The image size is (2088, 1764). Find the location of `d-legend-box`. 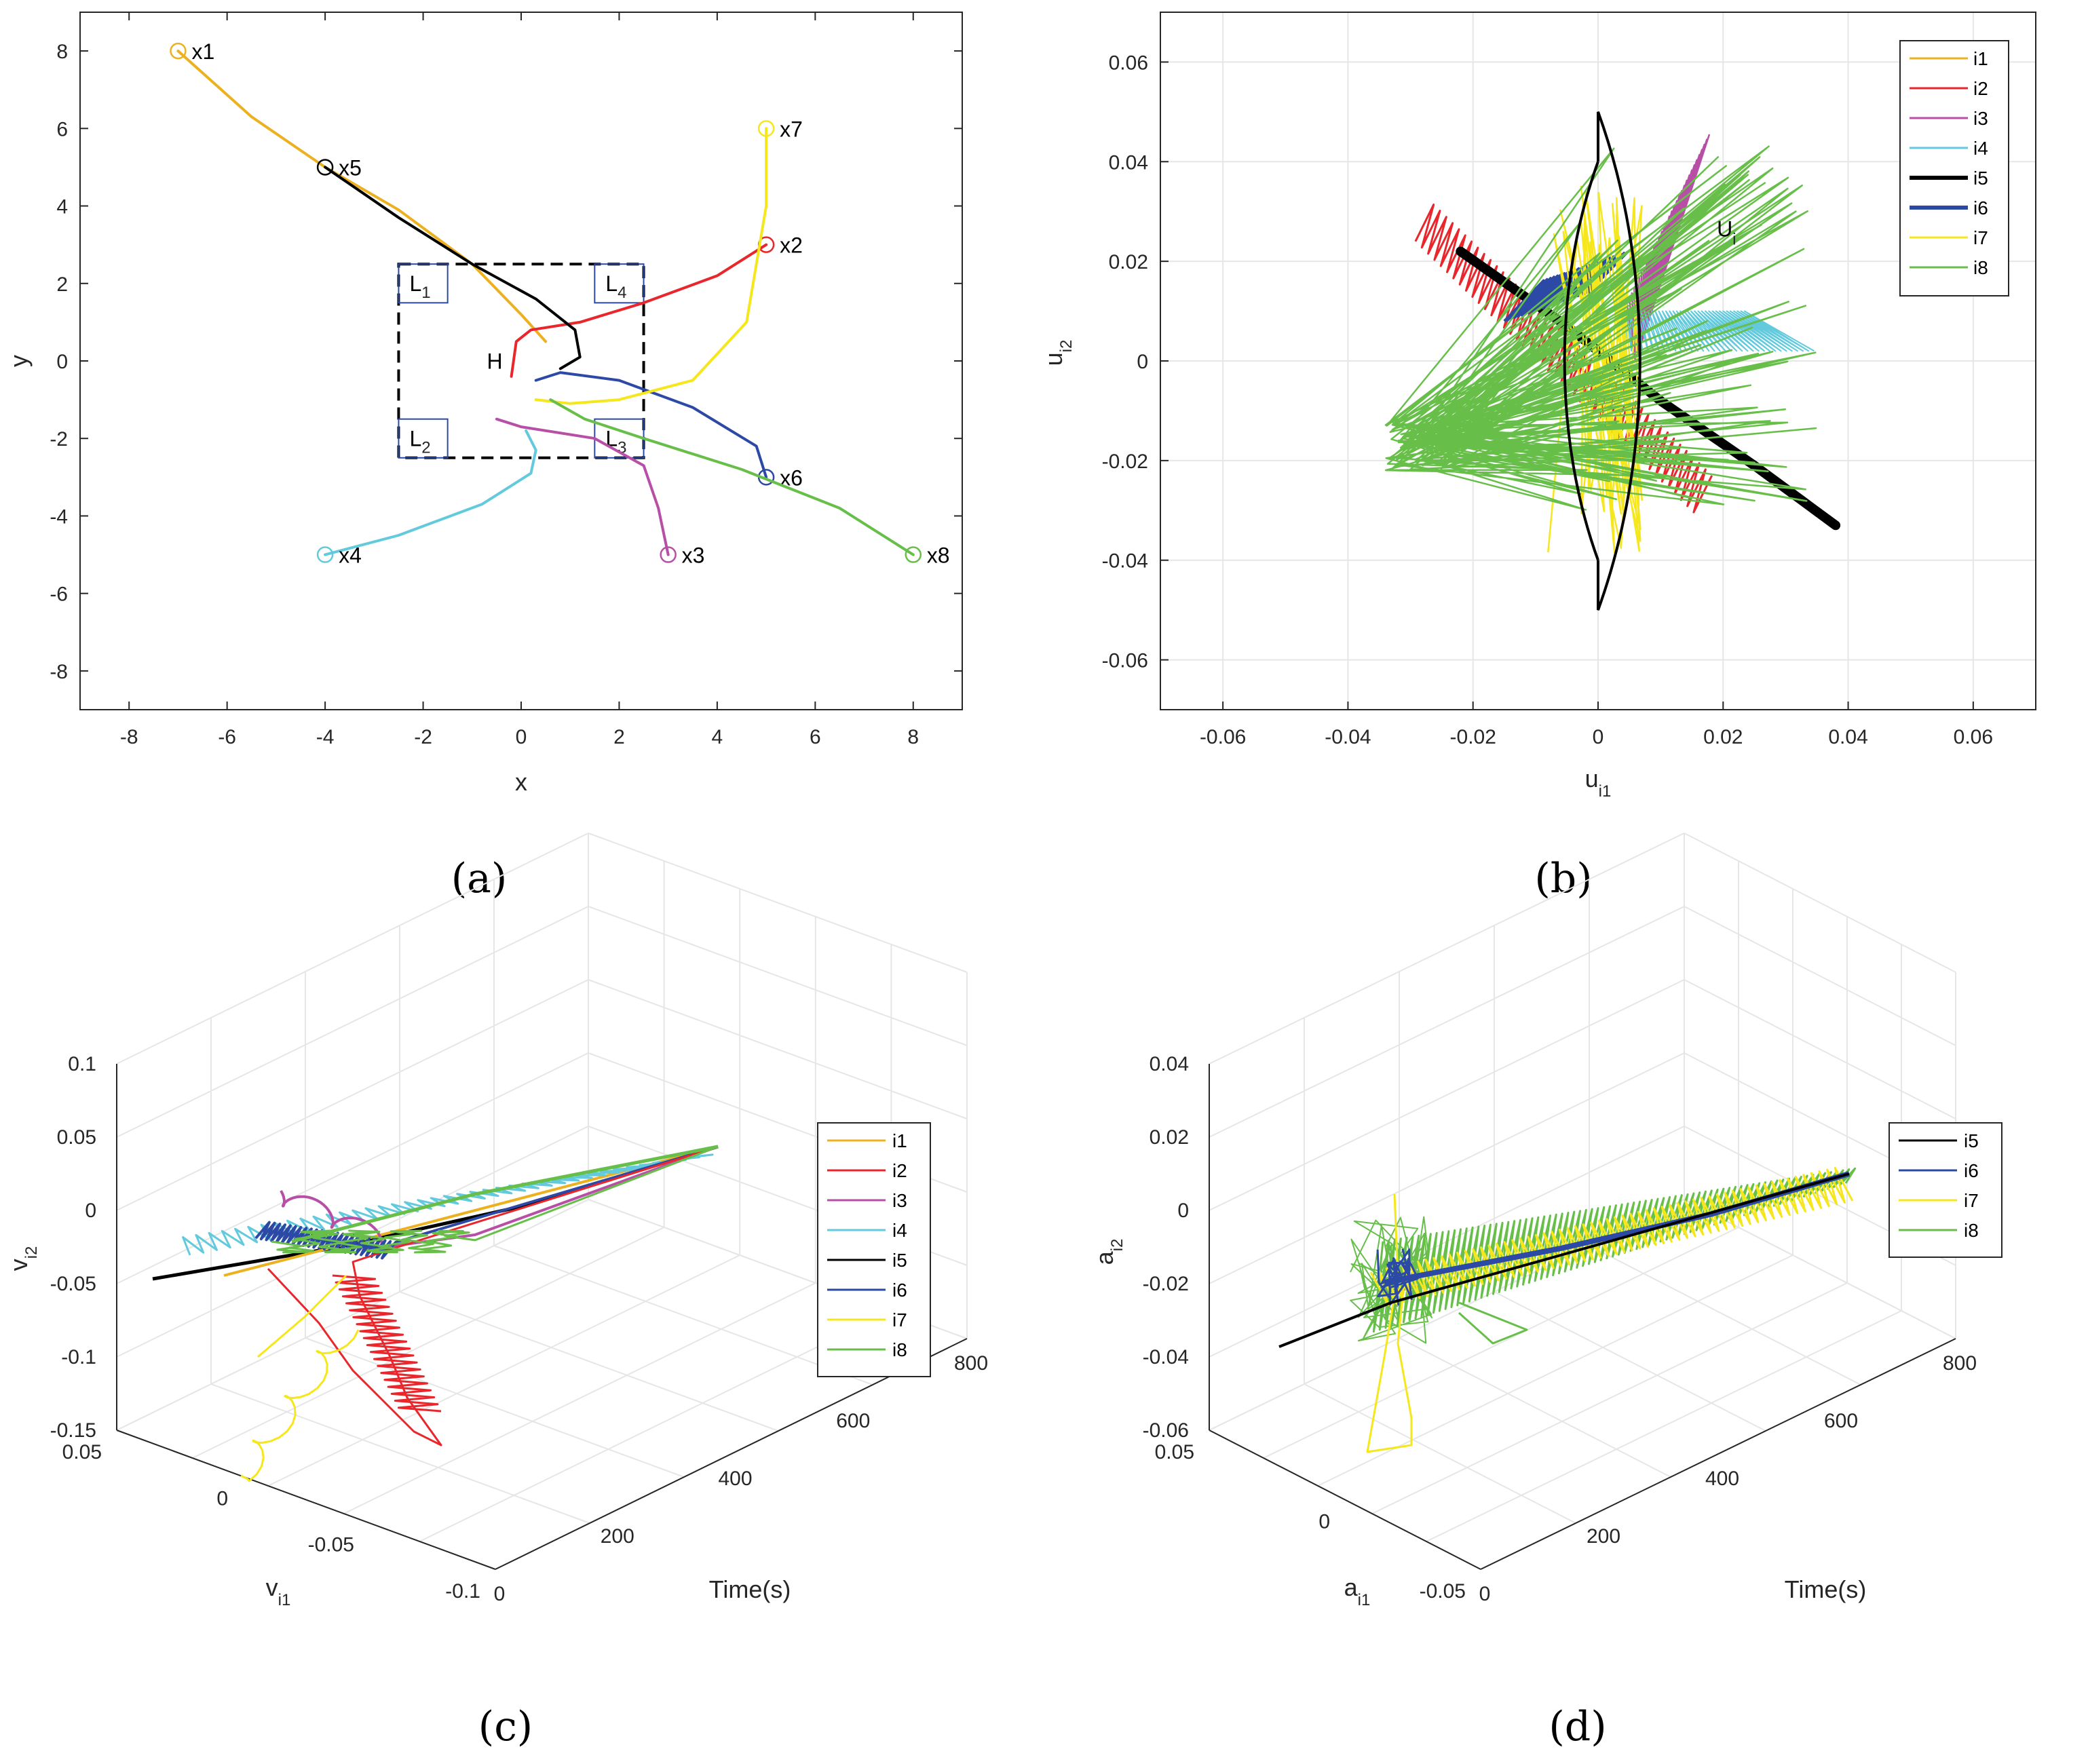

d-legend-box is located at coordinates (1945, 1190).